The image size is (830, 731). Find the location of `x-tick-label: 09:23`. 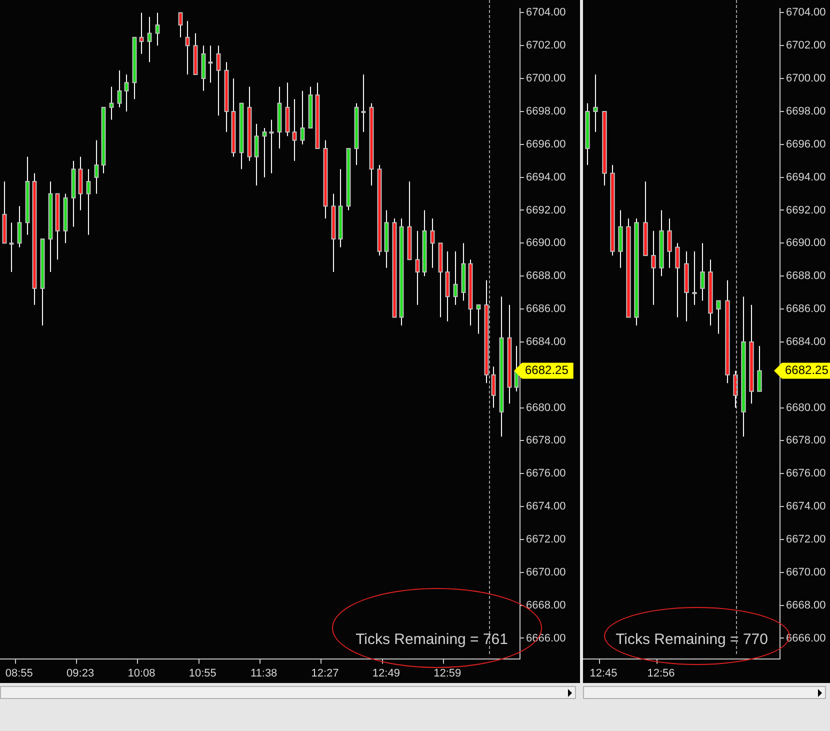

x-tick-label: 09:23 is located at coordinates (80, 673).